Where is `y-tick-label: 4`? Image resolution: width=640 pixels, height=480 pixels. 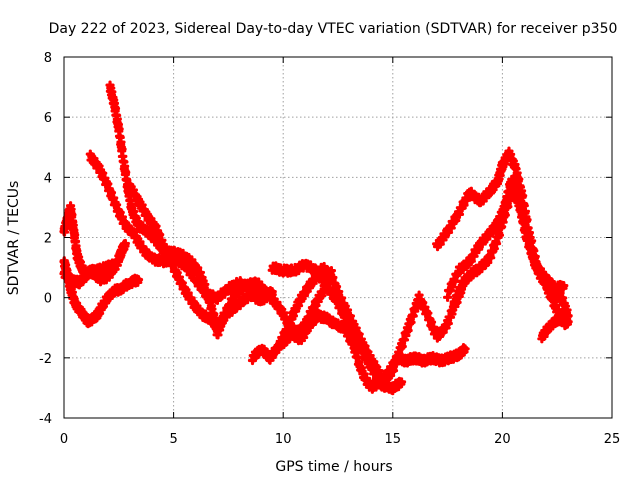 y-tick-label: 4 is located at coordinates (48, 178).